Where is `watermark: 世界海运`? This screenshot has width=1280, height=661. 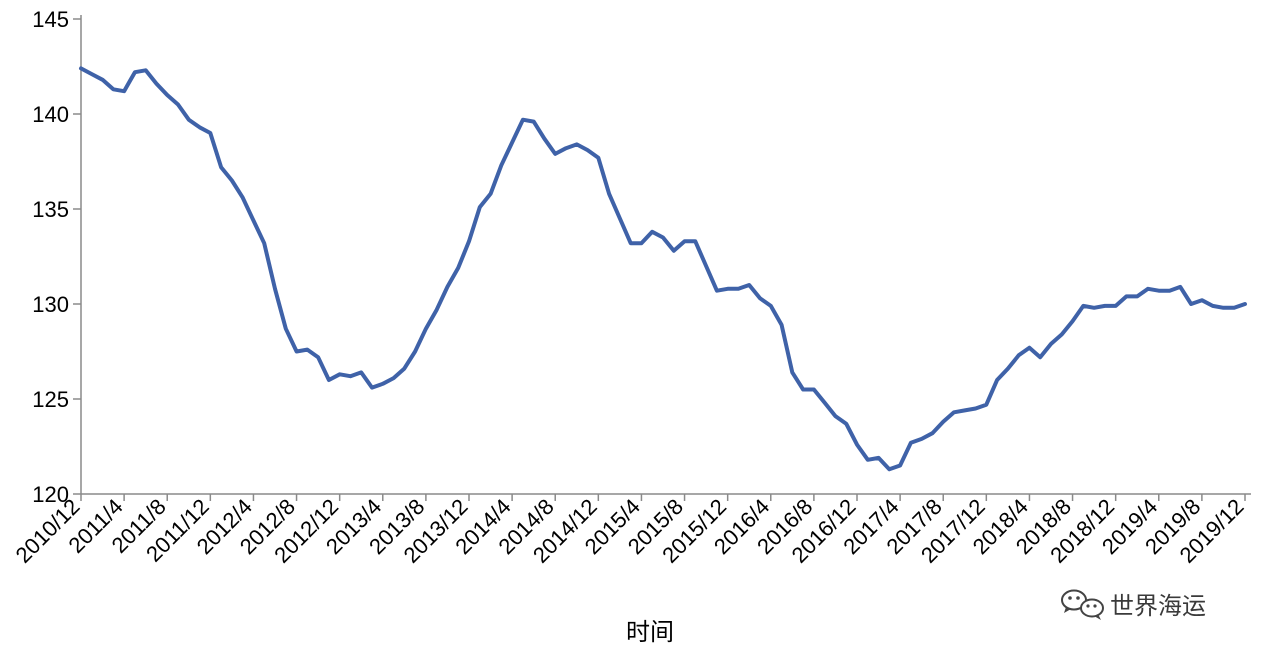 watermark: 世界海运 is located at coordinates (1133, 604).